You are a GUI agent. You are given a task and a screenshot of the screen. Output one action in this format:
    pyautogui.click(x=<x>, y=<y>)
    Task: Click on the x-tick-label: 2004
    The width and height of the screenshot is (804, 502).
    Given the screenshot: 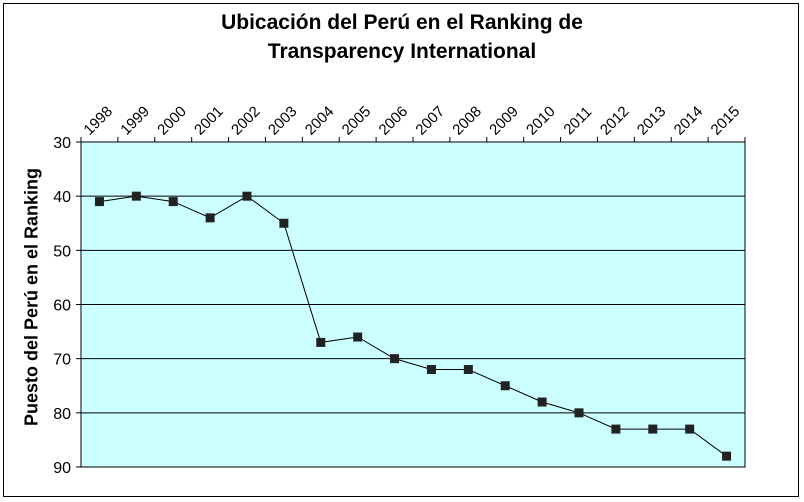 What is the action you would take?
    pyautogui.click(x=320, y=121)
    